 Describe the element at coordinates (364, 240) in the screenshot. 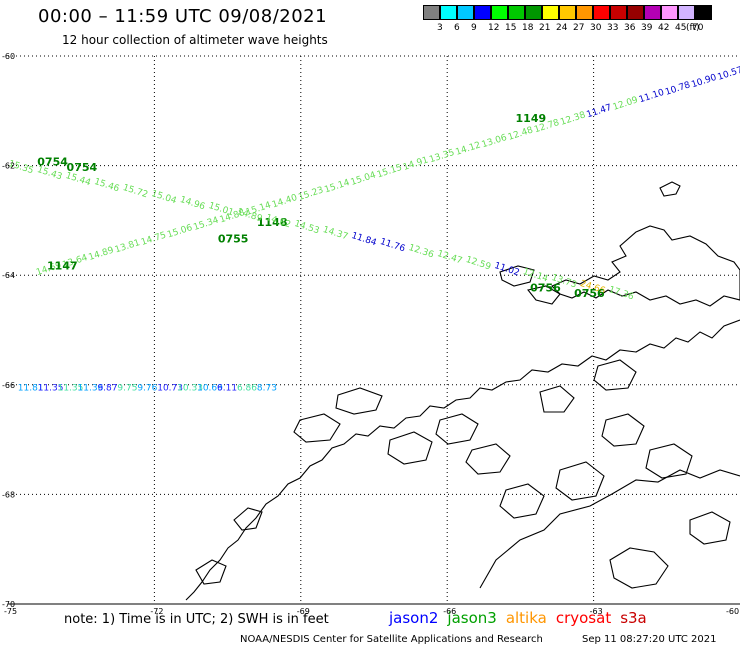

I see `wave-height-reading: 11.84` at that location.